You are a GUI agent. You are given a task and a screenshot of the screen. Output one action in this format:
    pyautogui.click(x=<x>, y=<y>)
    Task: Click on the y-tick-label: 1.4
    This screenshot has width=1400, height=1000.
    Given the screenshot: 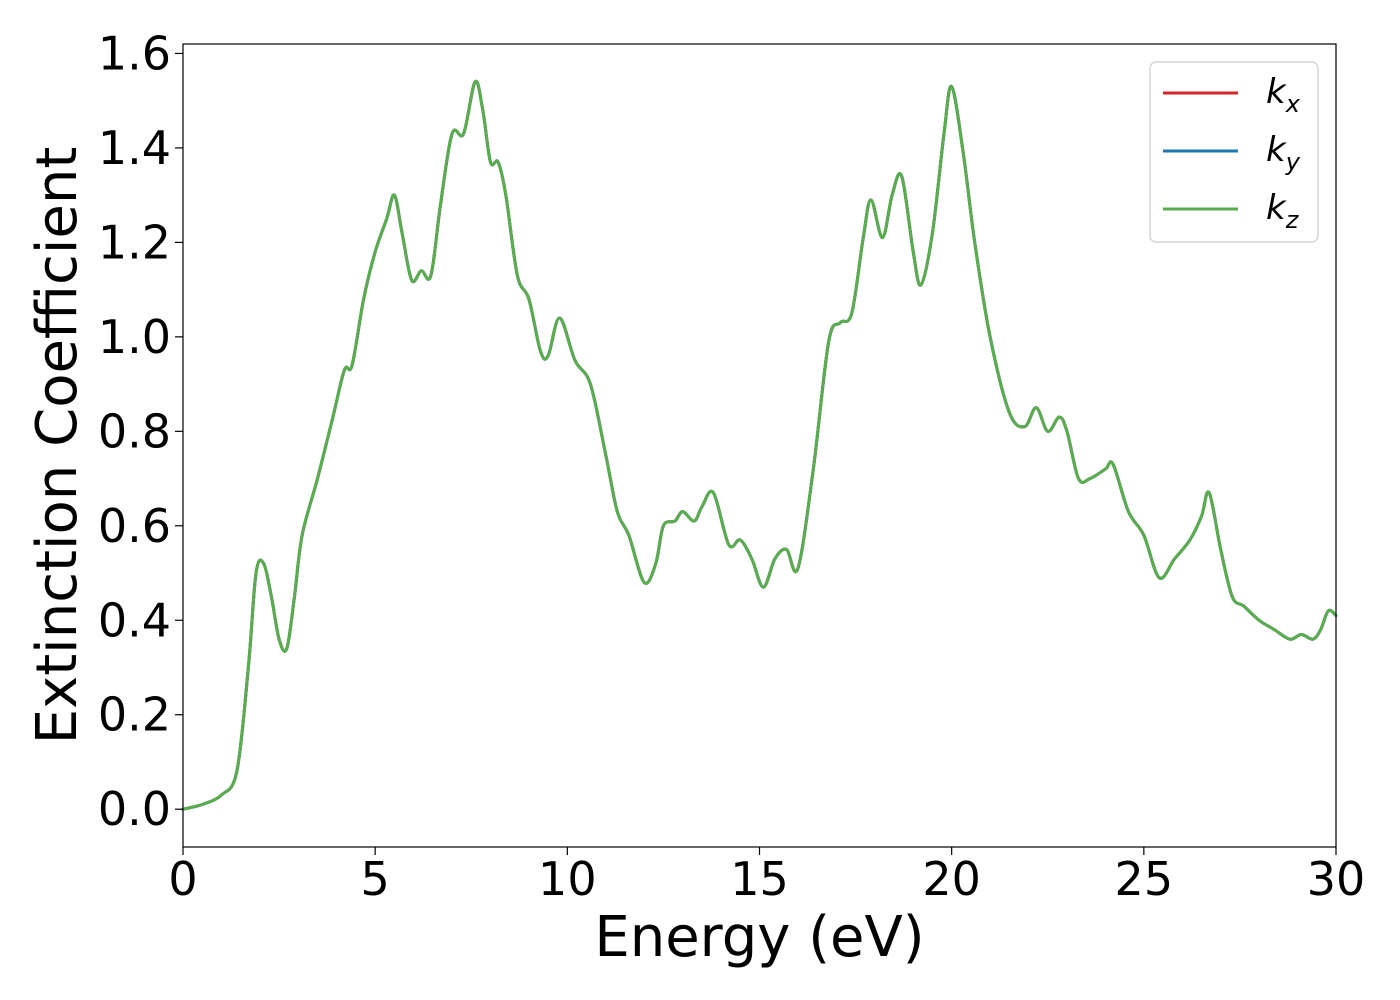 What is the action you would take?
    pyautogui.click(x=134, y=148)
    